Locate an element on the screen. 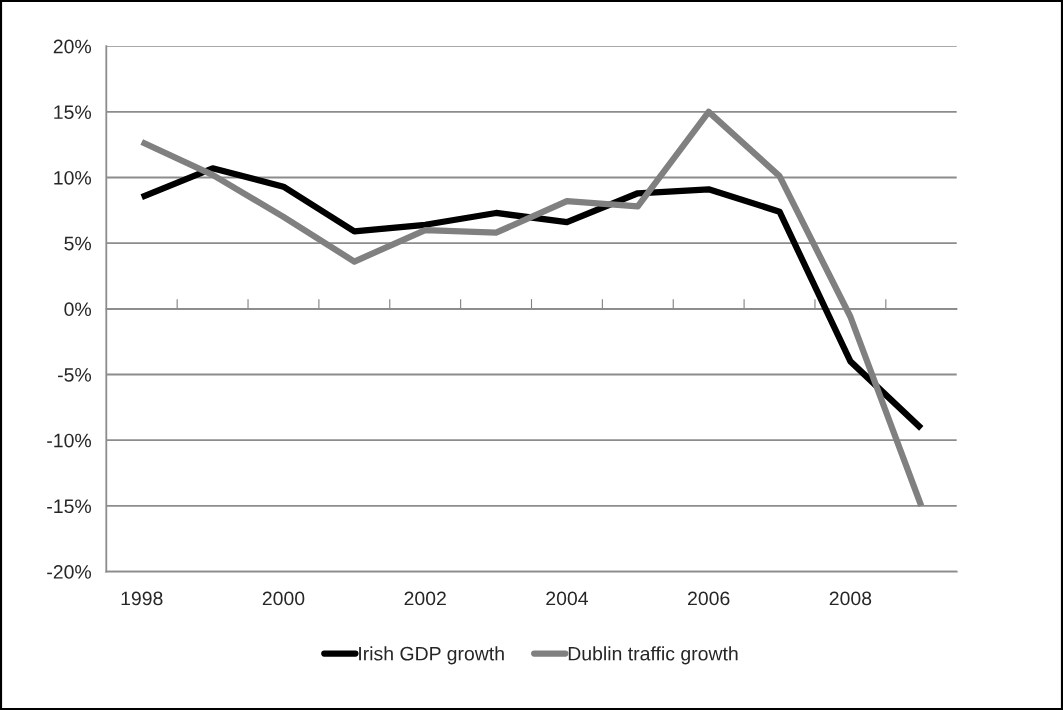 This screenshot has width=1063, height=710. legend-label: Irish GDP growth is located at coordinates (431, 655).